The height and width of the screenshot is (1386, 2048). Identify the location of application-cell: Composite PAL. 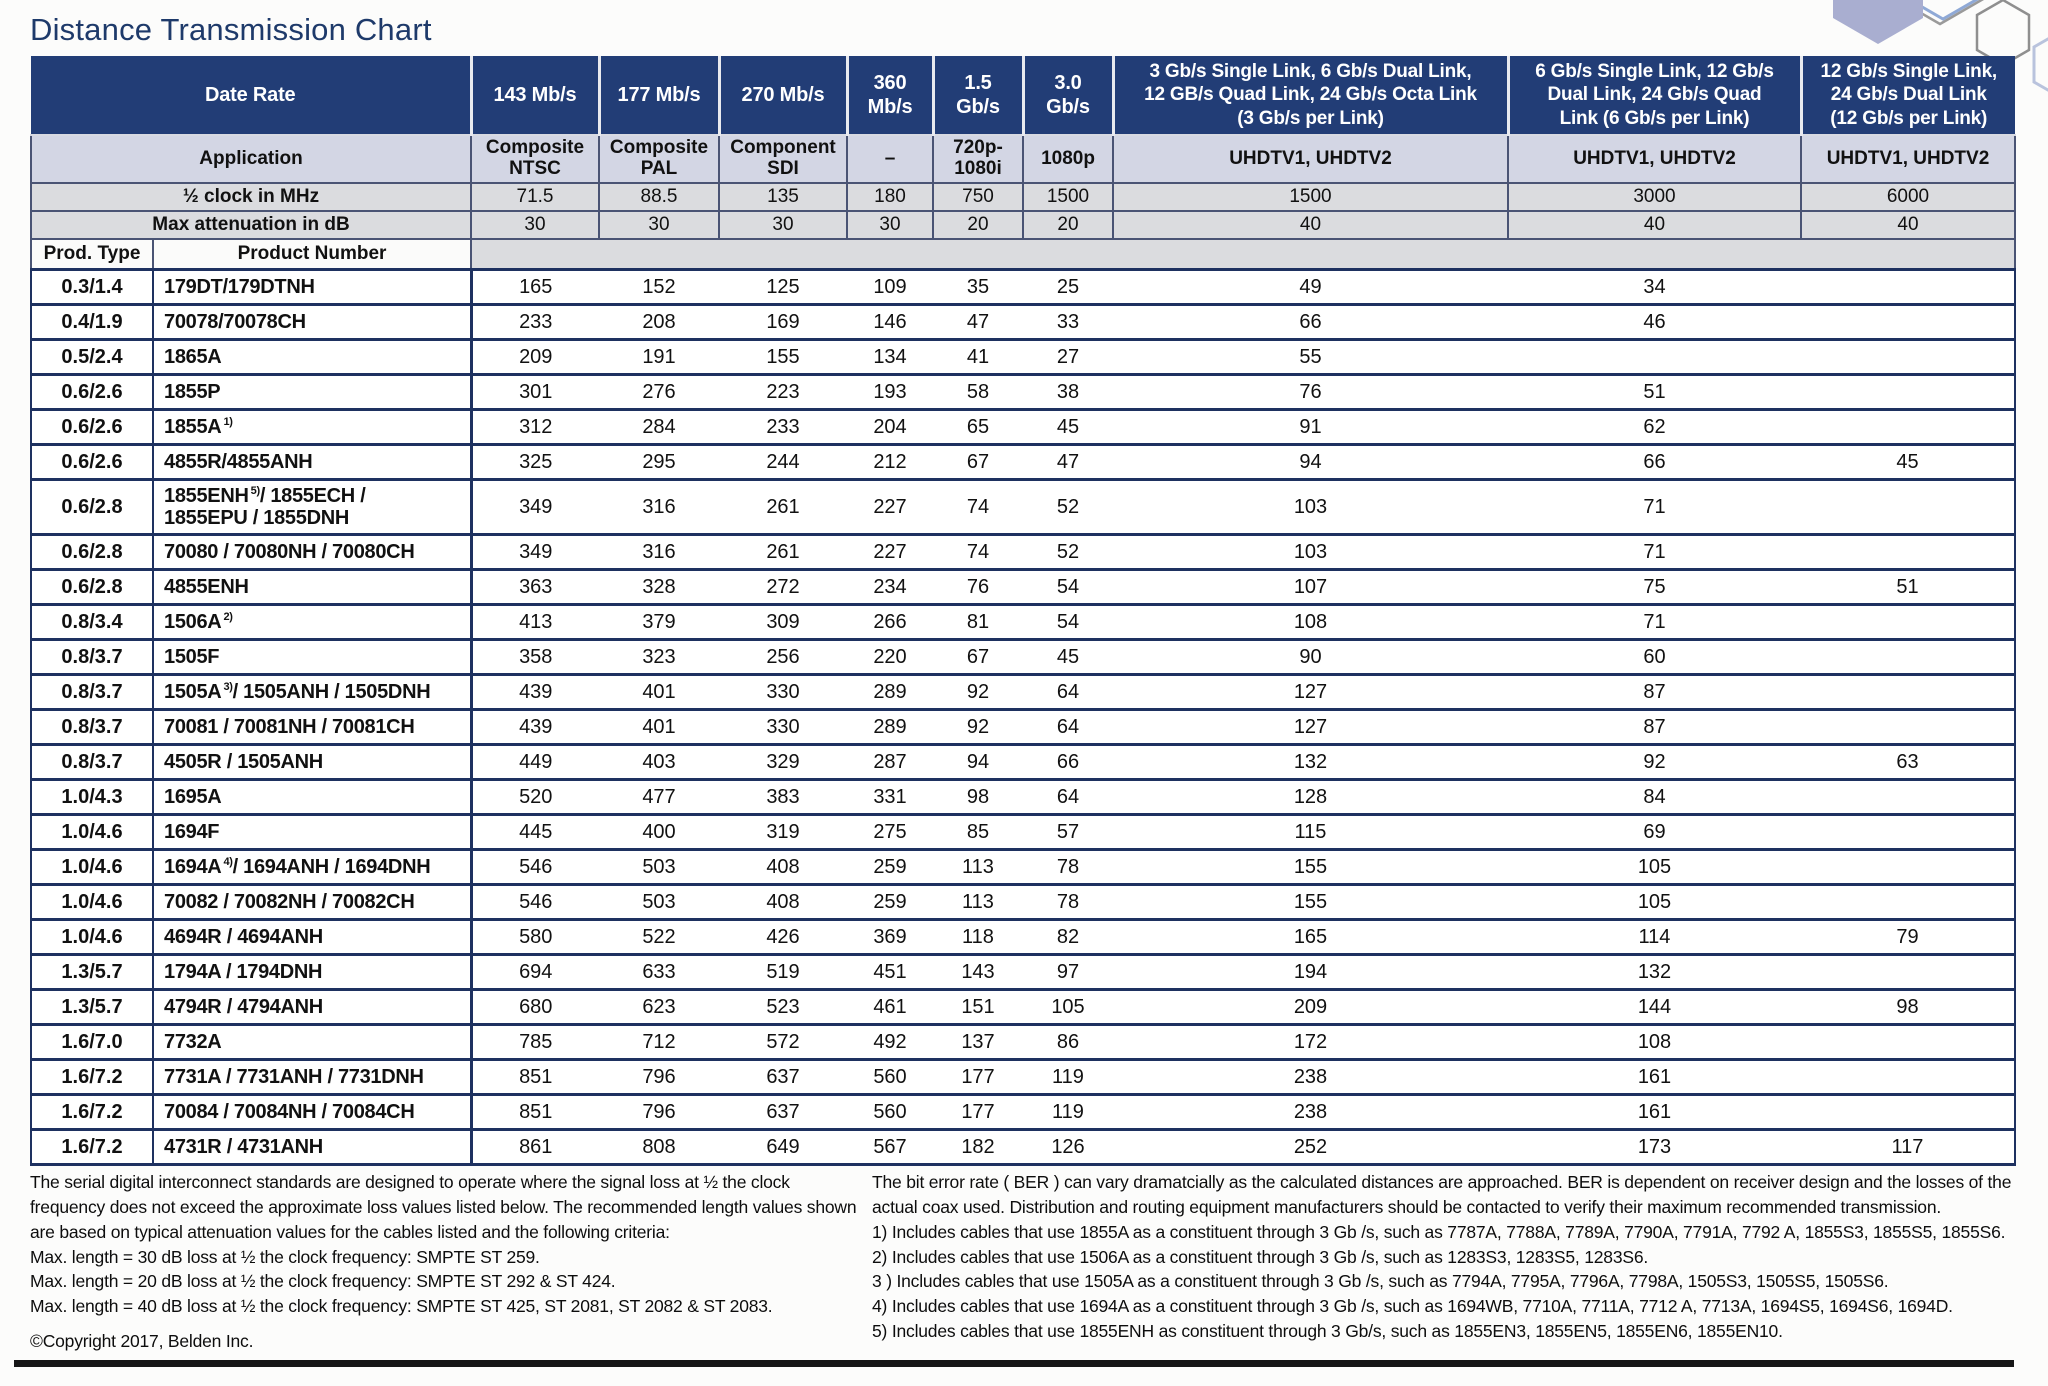
(659, 159).